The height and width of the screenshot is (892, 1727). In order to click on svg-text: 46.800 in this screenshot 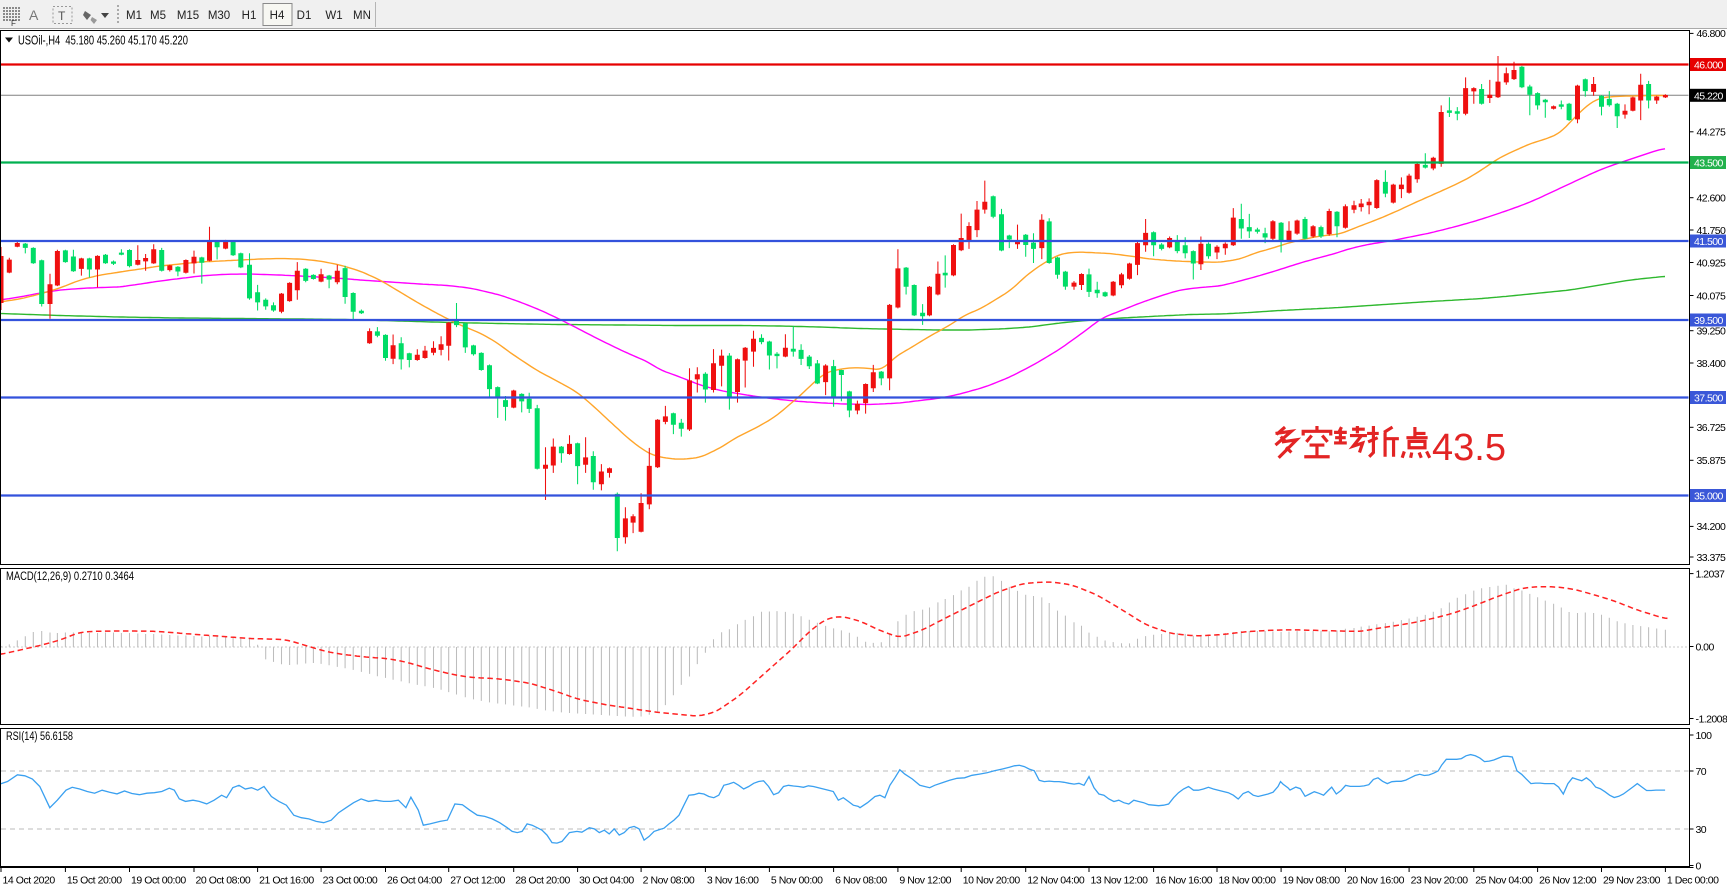, I will do `click(1712, 34)`.